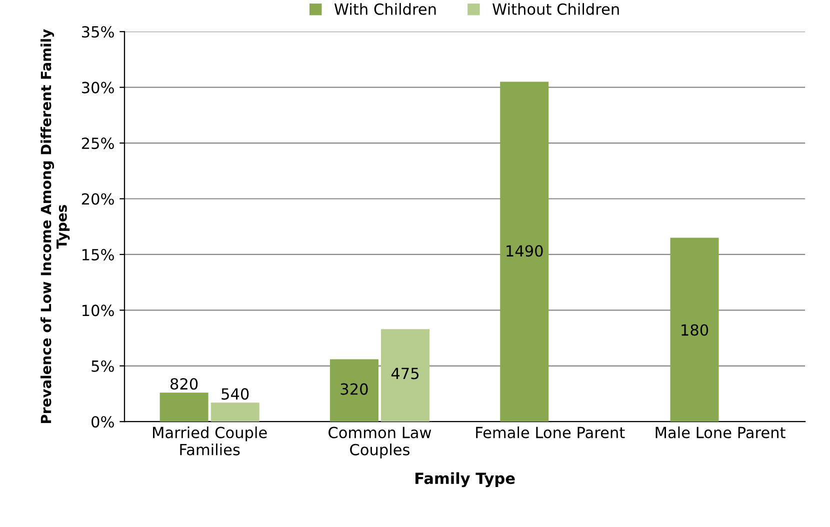  Describe the element at coordinates (98, 199) in the screenshot. I see `y-tick-label: 20%` at that location.